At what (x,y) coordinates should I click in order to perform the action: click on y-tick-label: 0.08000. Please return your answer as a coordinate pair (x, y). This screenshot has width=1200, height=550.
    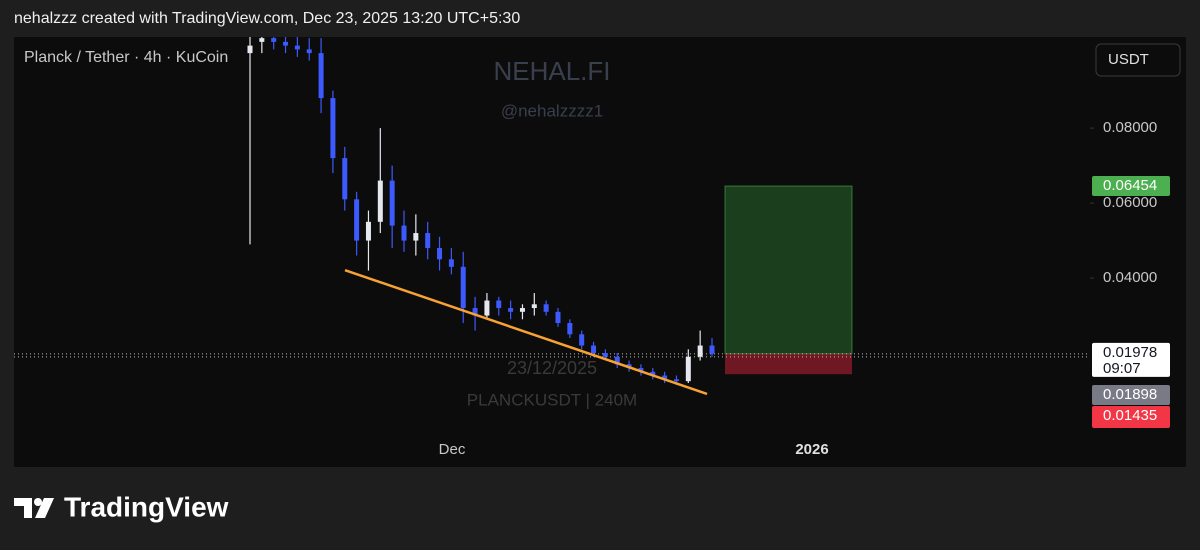
    Looking at the image, I should click on (1130, 127).